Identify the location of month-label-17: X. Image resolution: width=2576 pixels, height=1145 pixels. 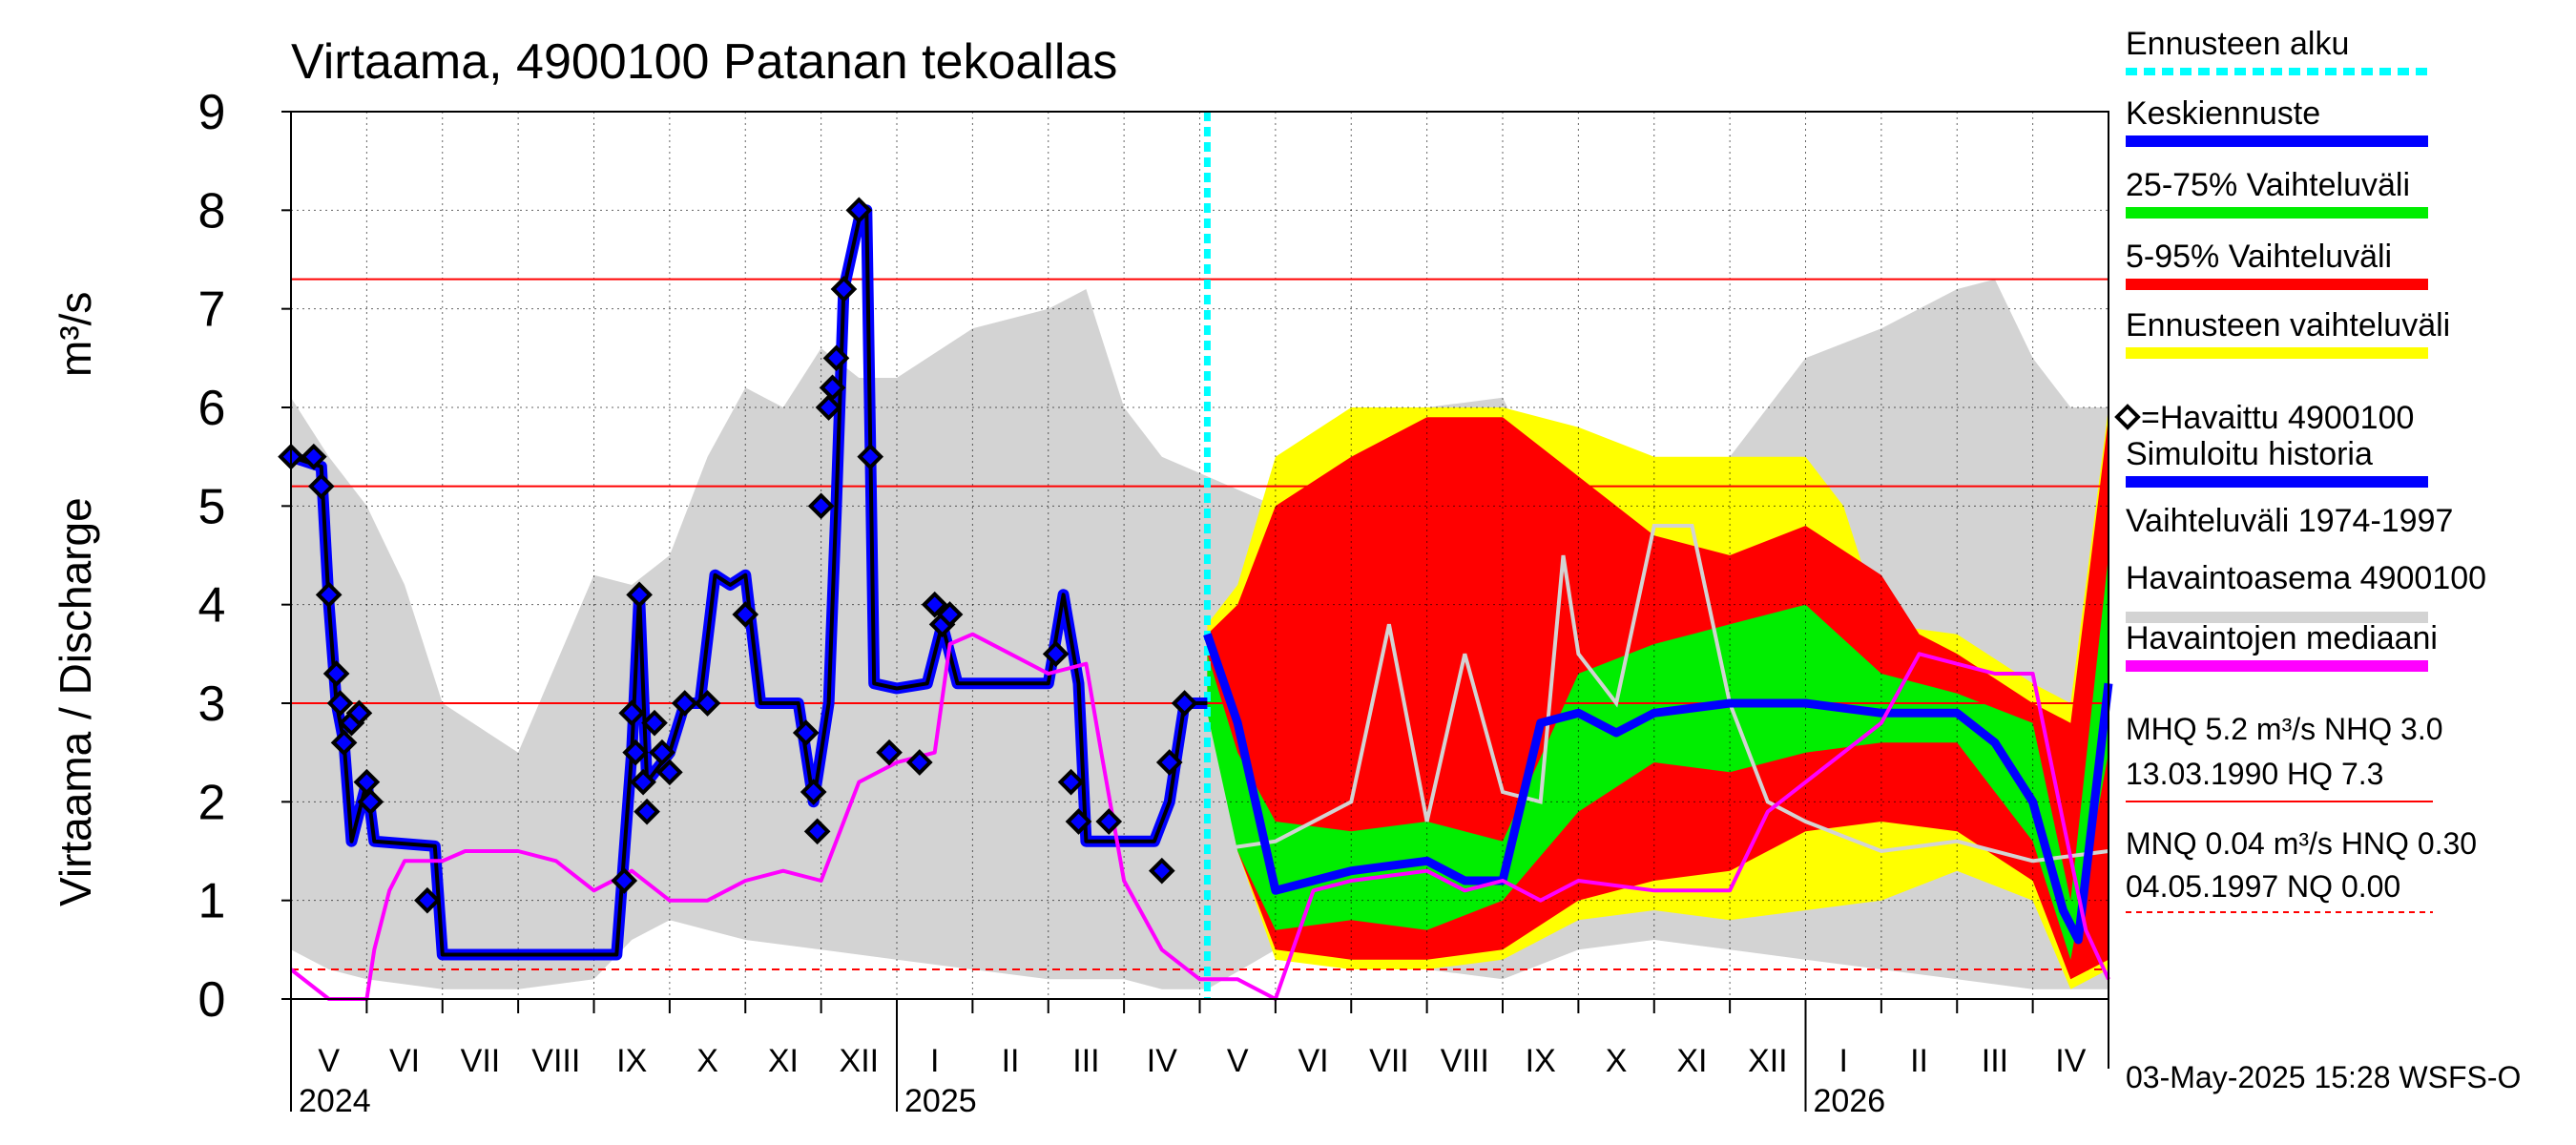
(1617, 1061).